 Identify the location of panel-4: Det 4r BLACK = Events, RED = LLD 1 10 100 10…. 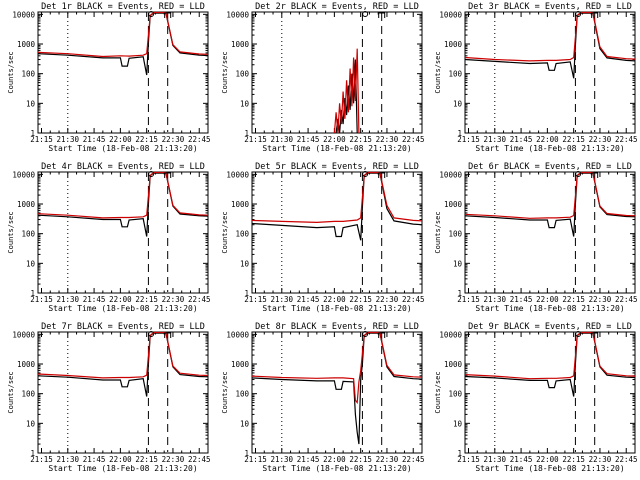
(109, 237).